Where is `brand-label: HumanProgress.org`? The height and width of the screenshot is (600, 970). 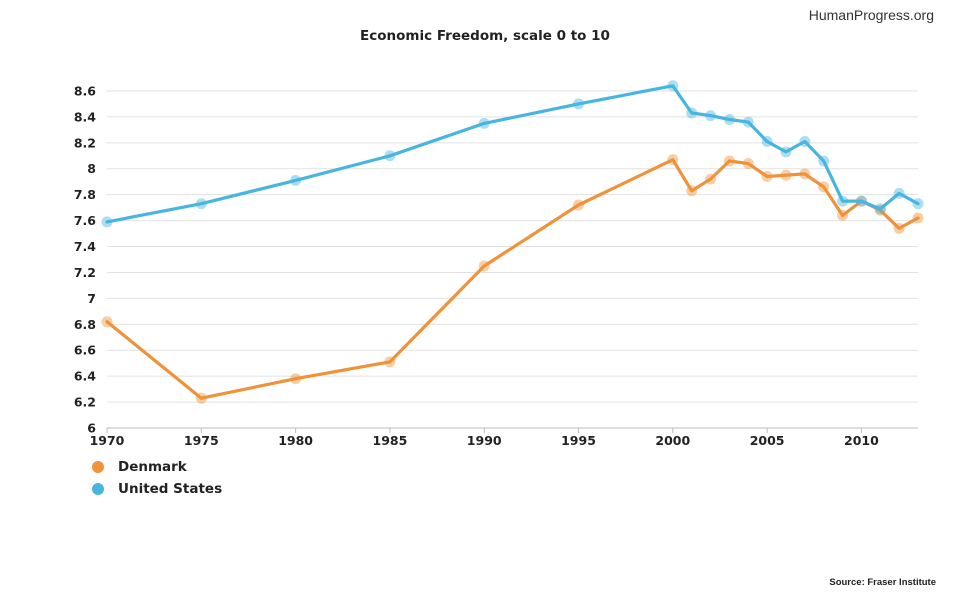
brand-label: HumanProgress.org is located at coordinates (871, 15).